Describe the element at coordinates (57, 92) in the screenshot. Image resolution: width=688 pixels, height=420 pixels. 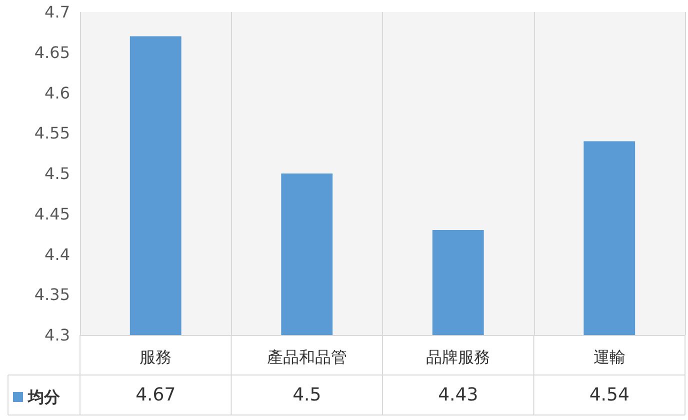
I see `y-tick-label: 4.6` at that location.